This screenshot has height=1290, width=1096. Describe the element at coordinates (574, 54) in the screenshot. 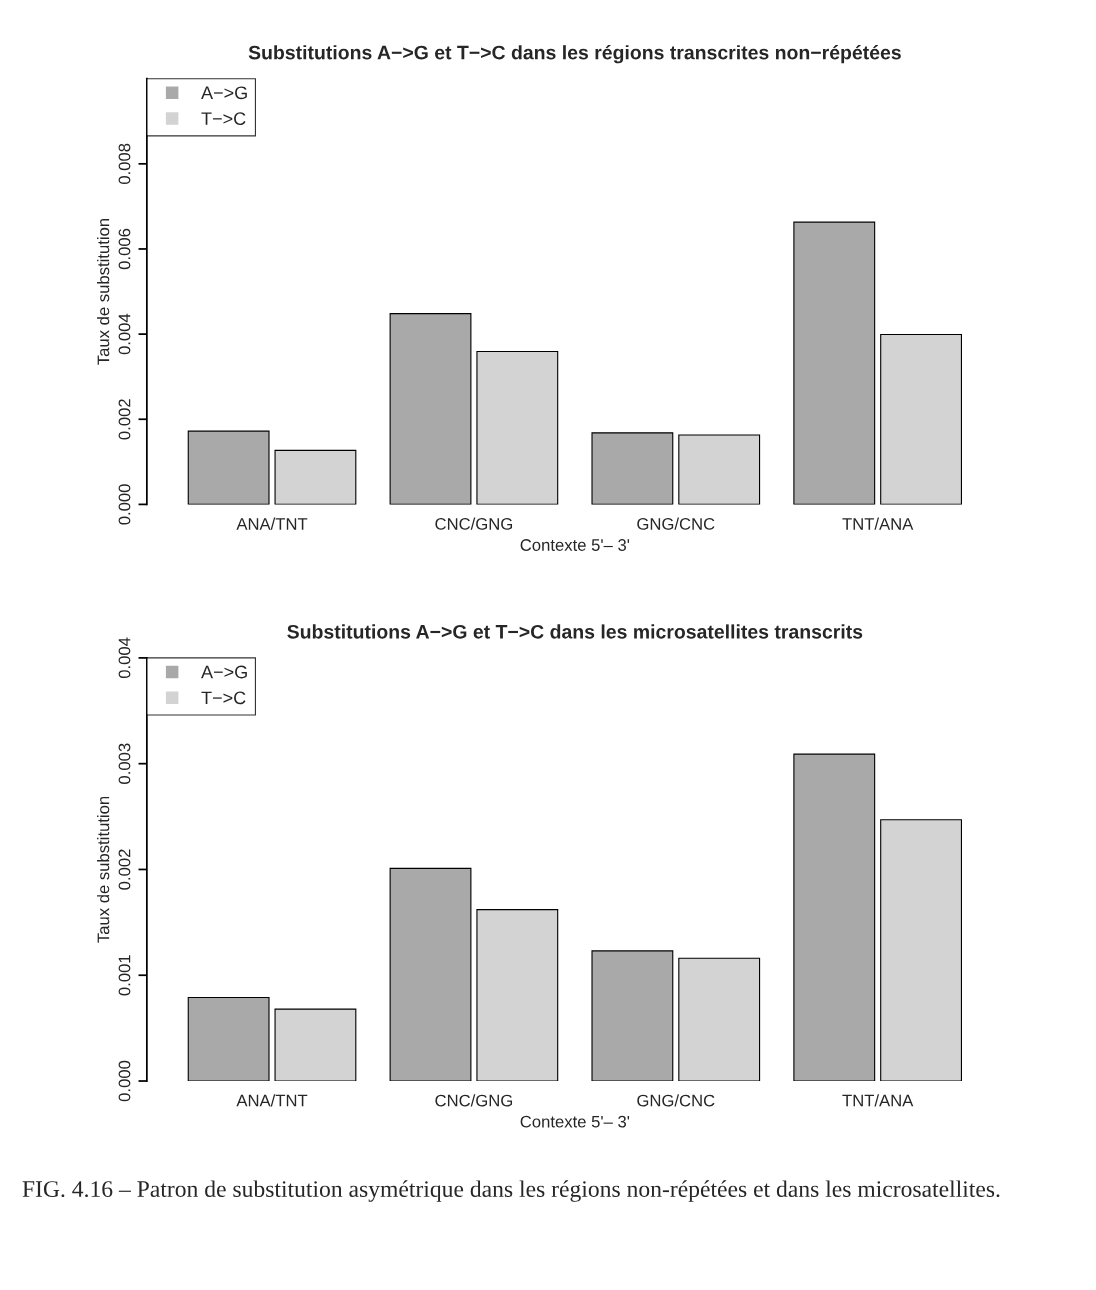

I see `chart-title: Substitutions A−>G et T−>C dans les régions transcrites non−répétées` at that location.